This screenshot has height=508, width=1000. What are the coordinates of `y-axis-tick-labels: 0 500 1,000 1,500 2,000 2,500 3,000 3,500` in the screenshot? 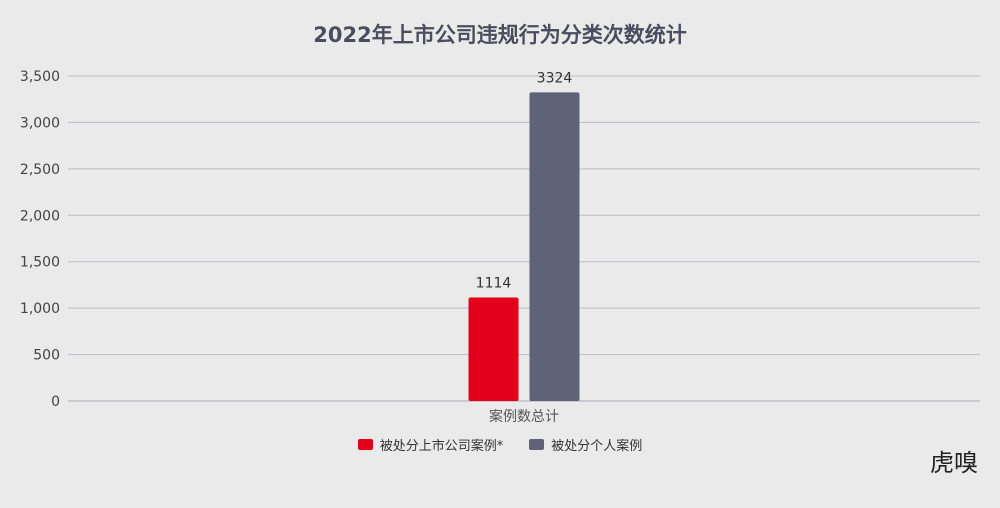 It's located at (40, 239).